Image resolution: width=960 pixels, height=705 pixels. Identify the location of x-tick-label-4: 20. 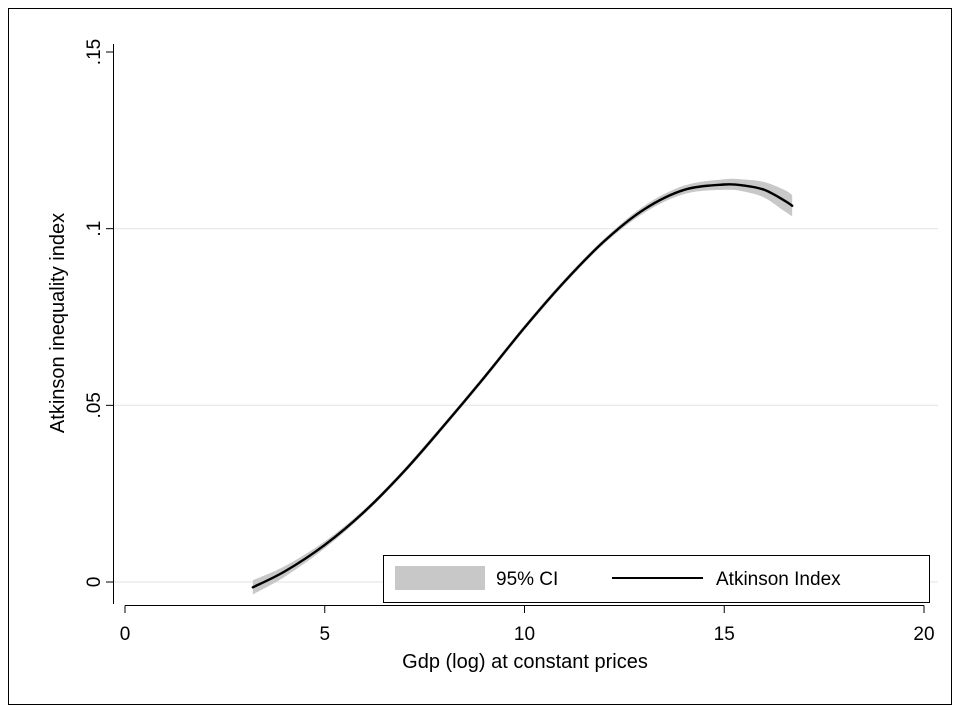
(923, 634).